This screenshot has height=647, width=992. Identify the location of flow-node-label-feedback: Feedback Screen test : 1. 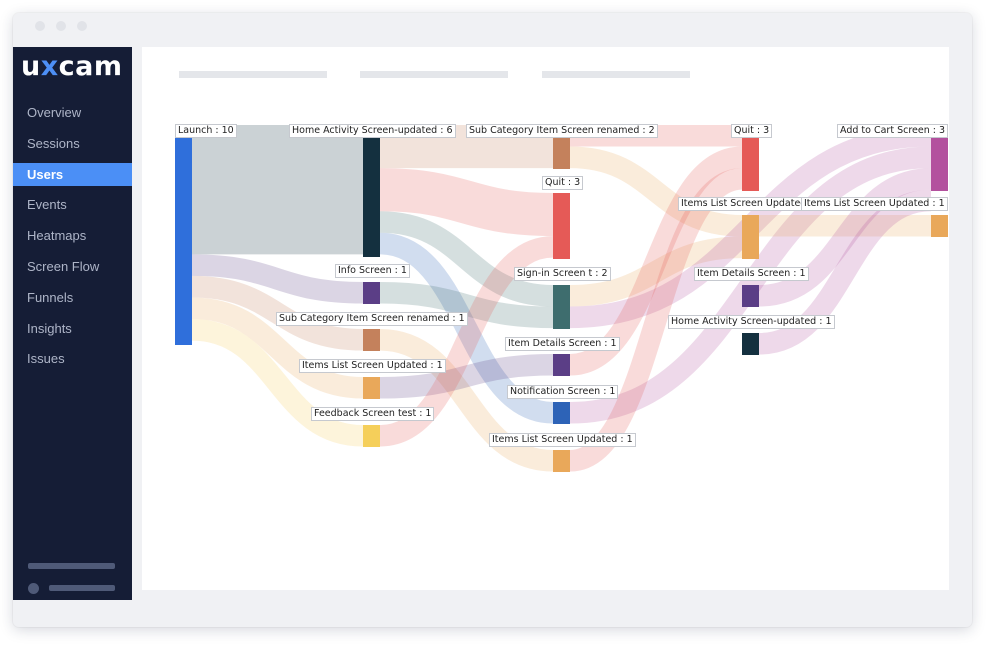
(373, 414).